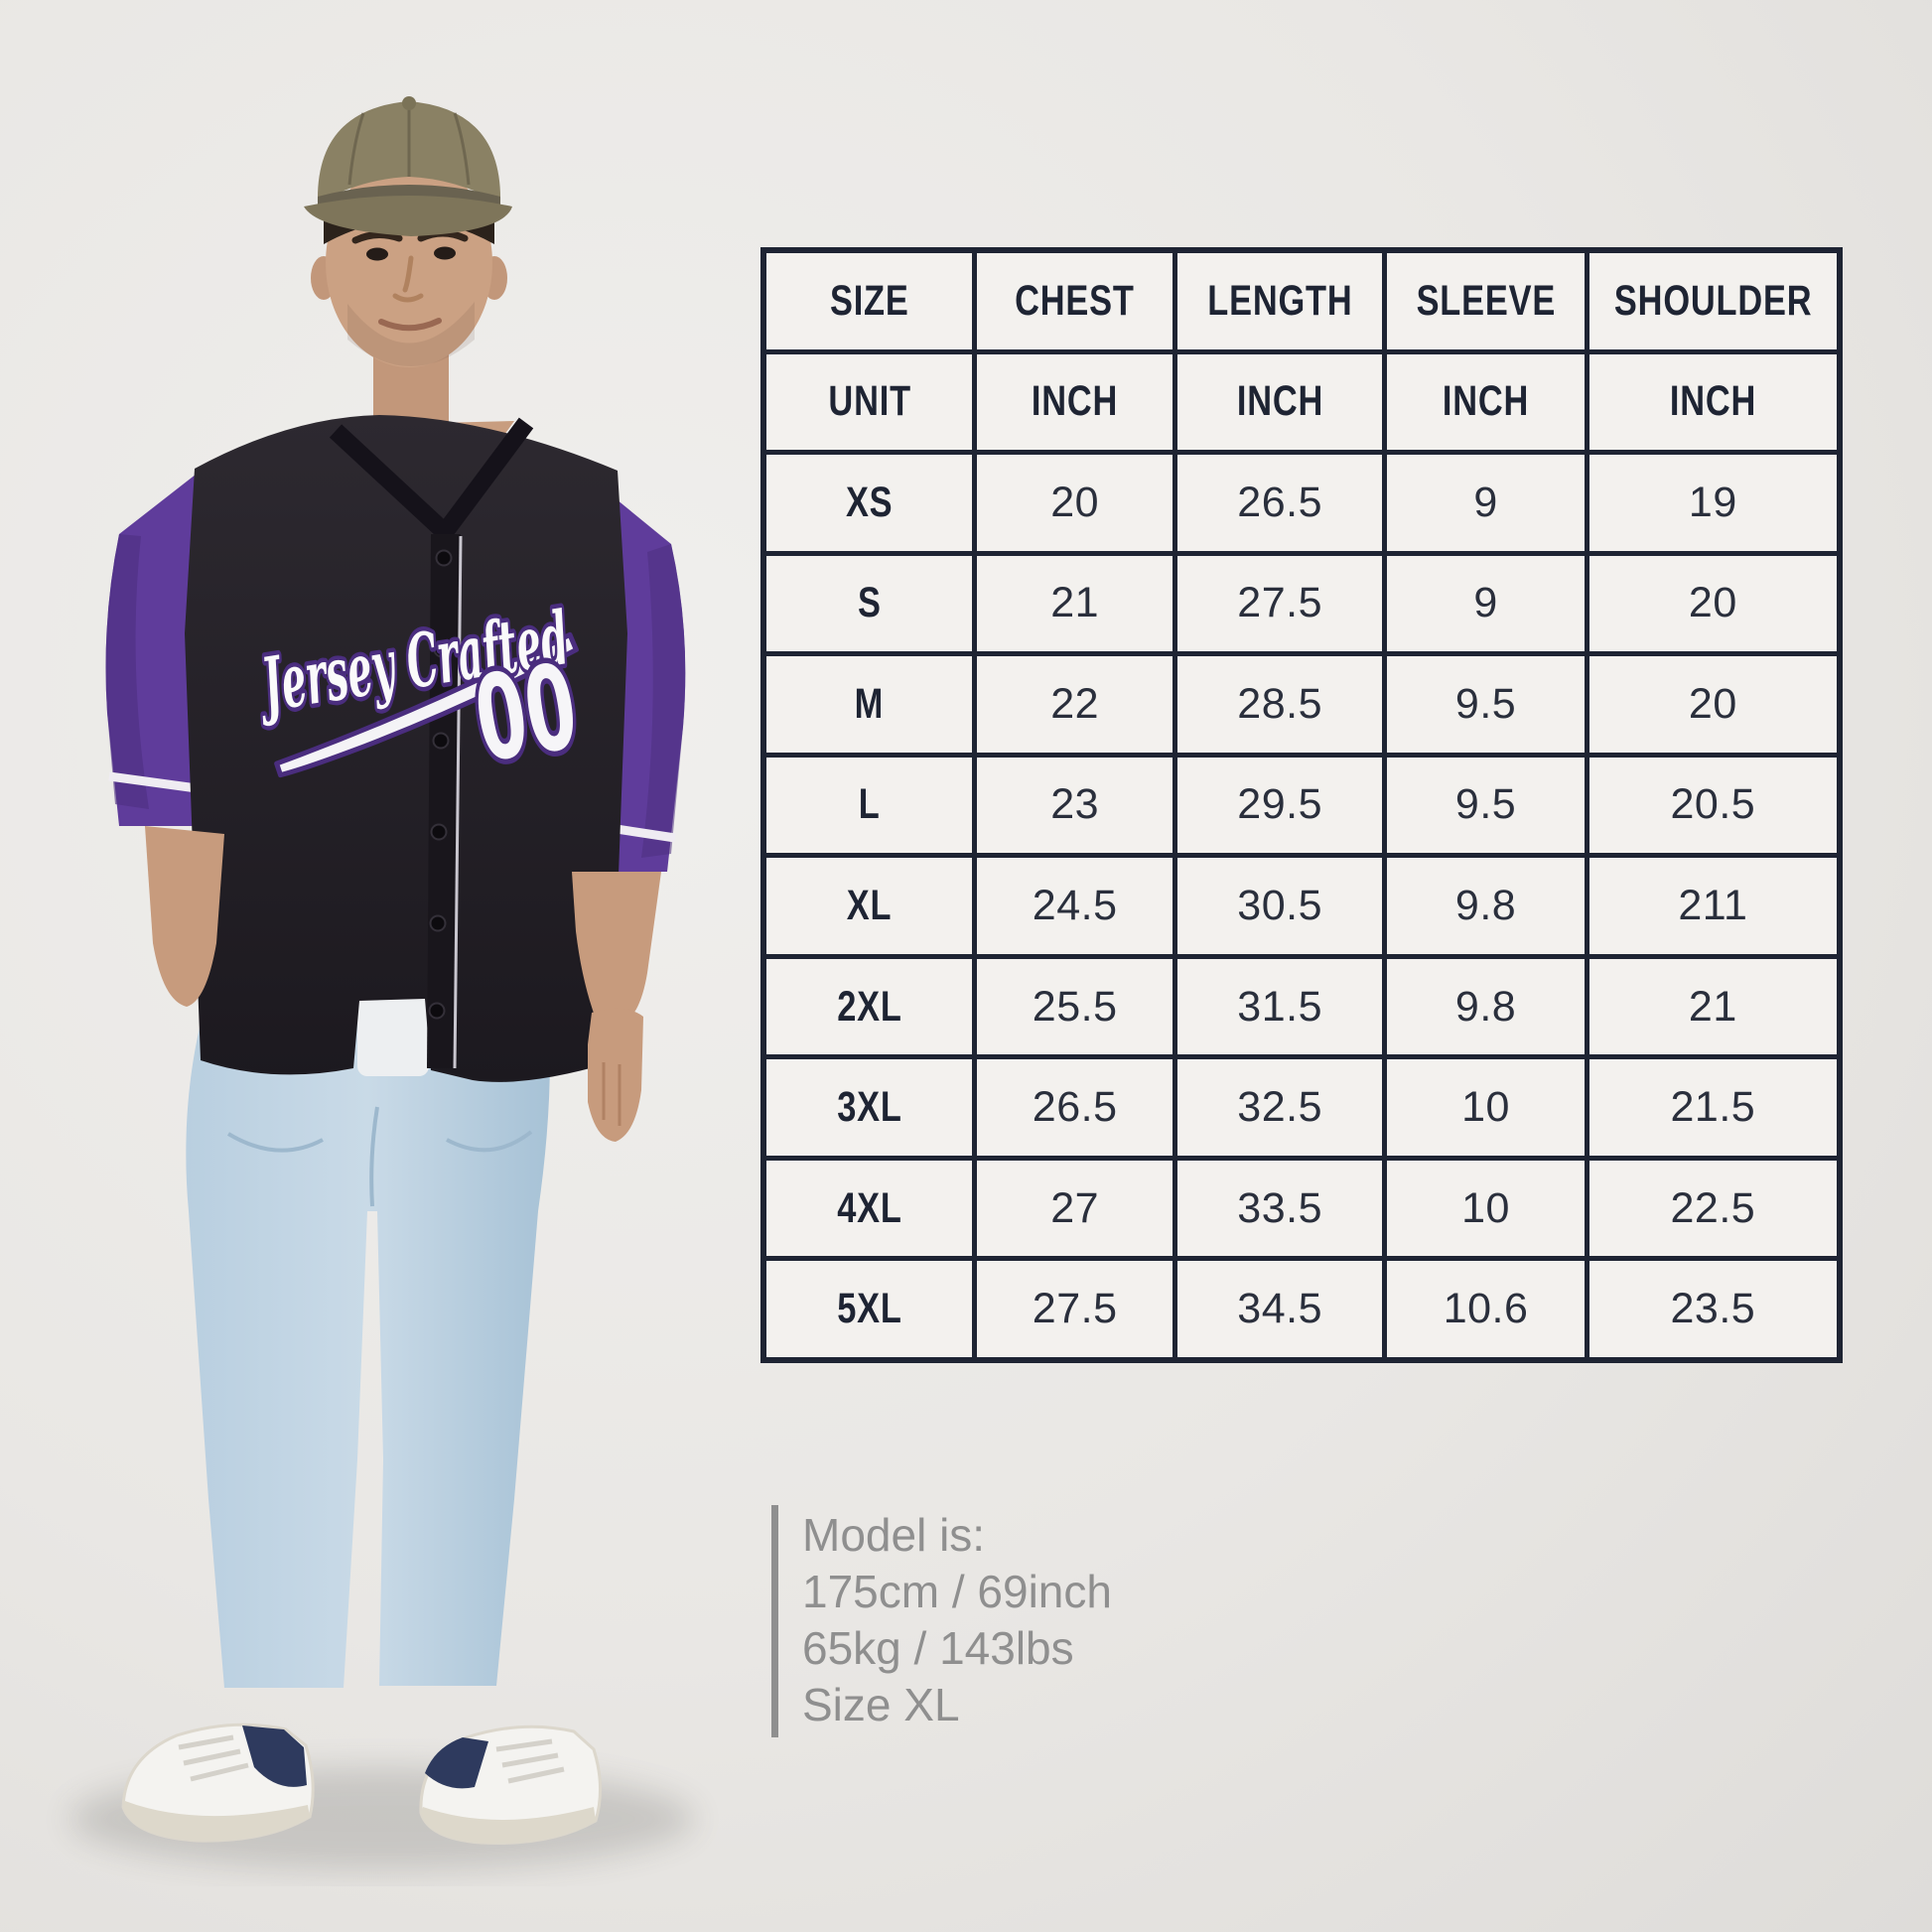 This screenshot has width=1932, height=1932. Describe the element at coordinates (881, 1705) in the screenshot. I see `model-info-size: Size XL` at that location.